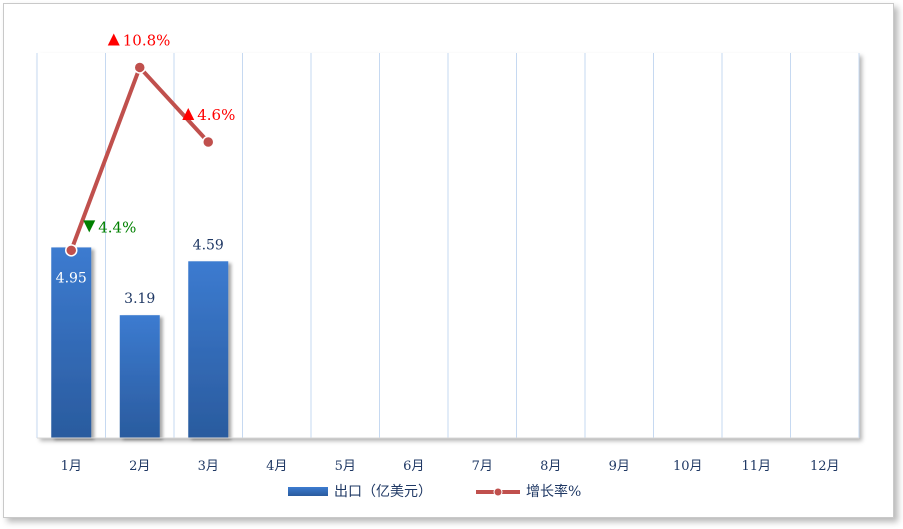 This screenshot has height=529, width=903. I want to click on x-tick-label: 7月, so click(482, 466).